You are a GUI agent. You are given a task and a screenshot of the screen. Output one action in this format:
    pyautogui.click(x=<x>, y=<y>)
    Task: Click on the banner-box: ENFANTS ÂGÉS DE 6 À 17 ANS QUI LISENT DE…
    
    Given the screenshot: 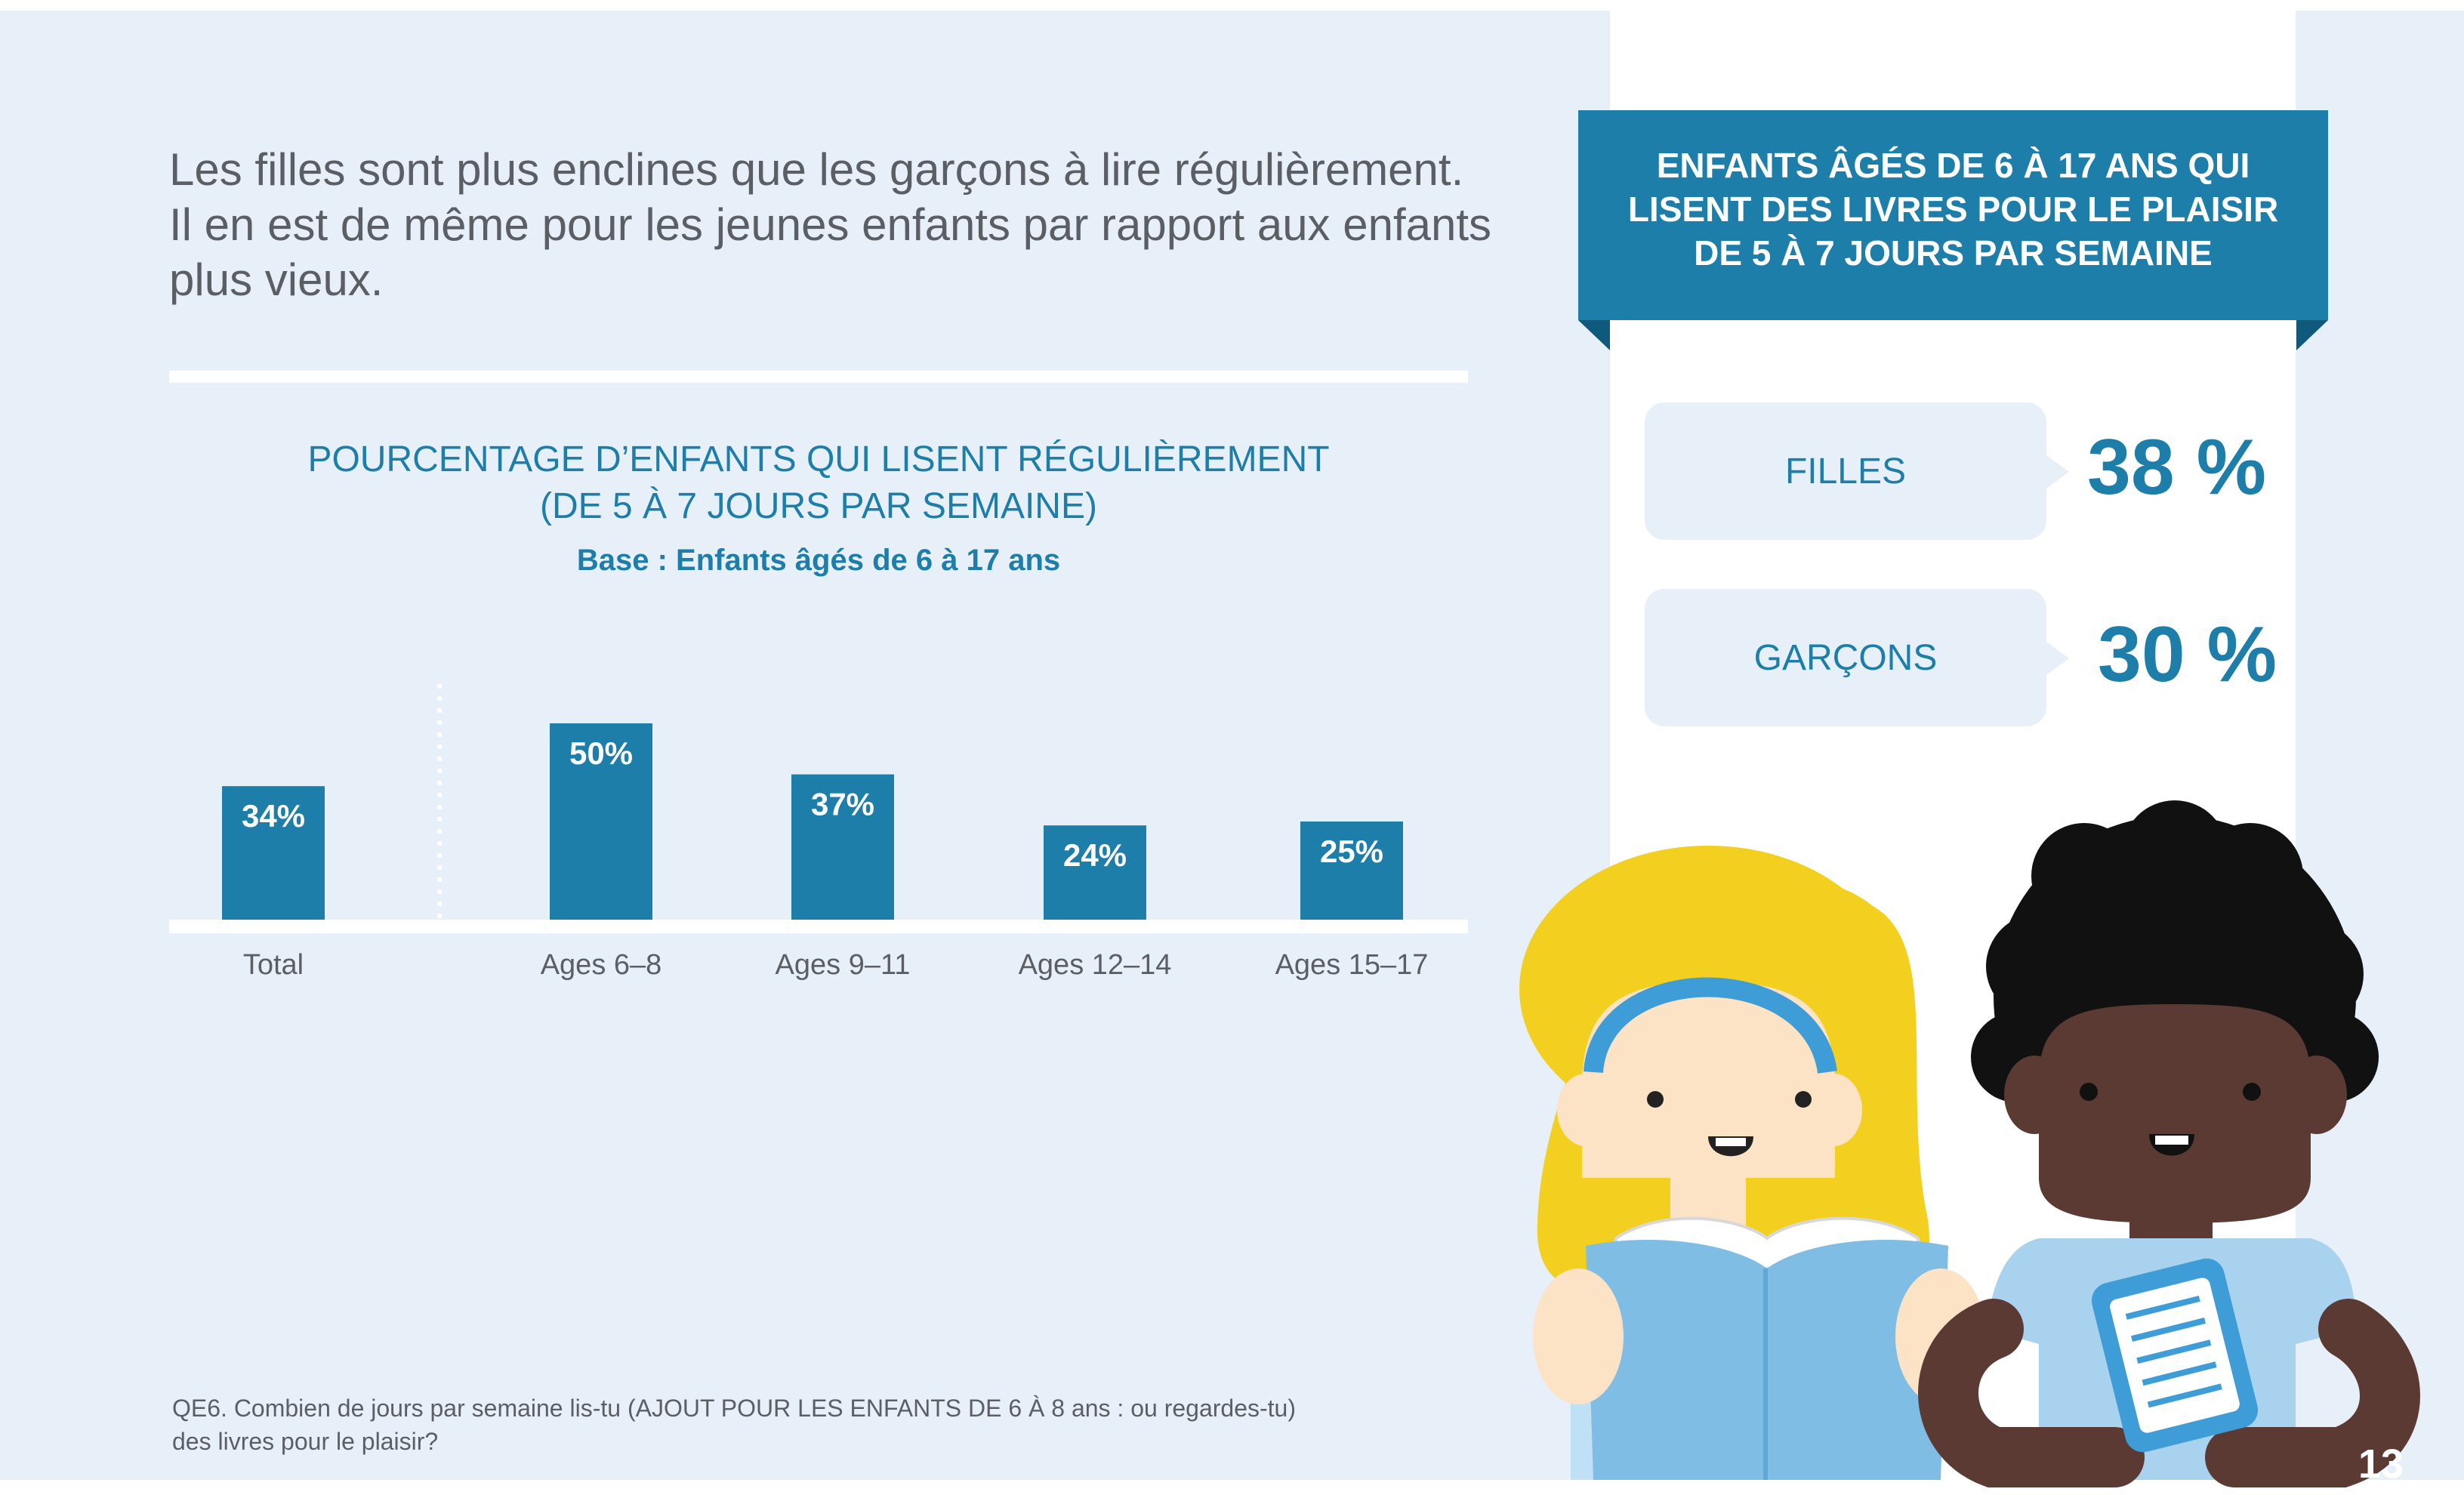 What is the action you would take?
    pyautogui.click(x=1953, y=215)
    